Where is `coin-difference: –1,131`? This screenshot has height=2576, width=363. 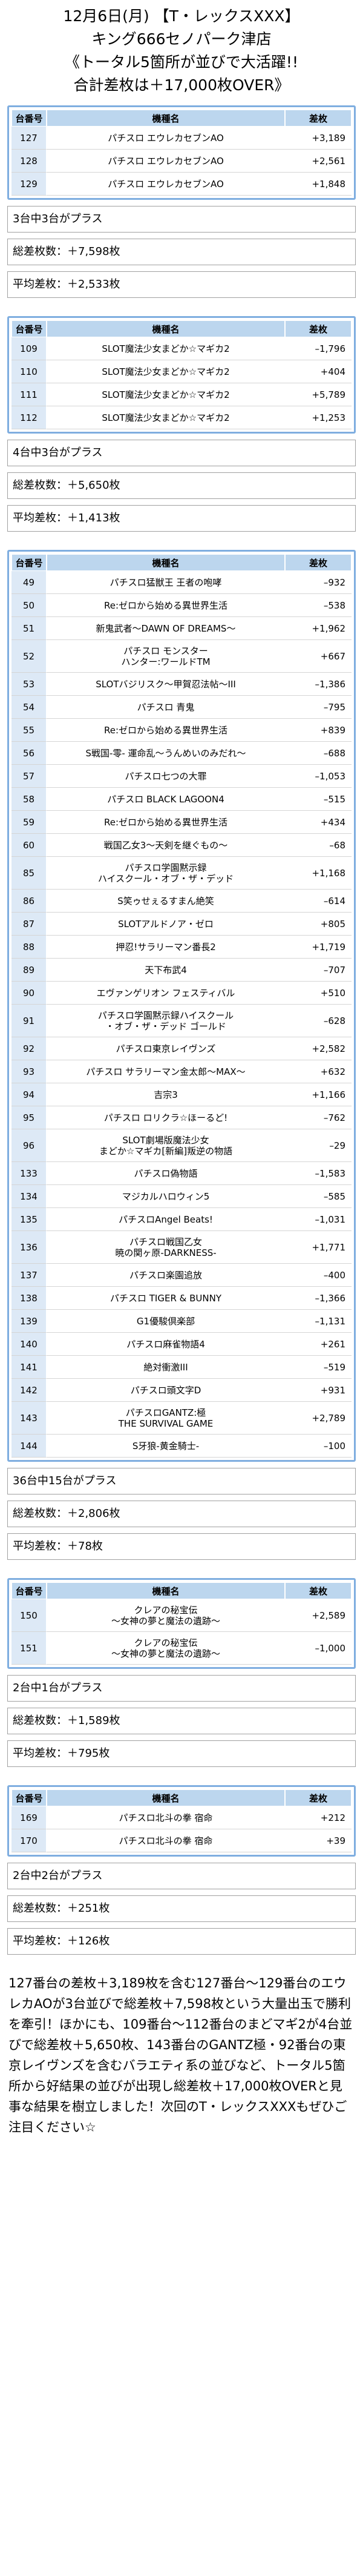 coin-difference: –1,131 is located at coordinates (318, 1321).